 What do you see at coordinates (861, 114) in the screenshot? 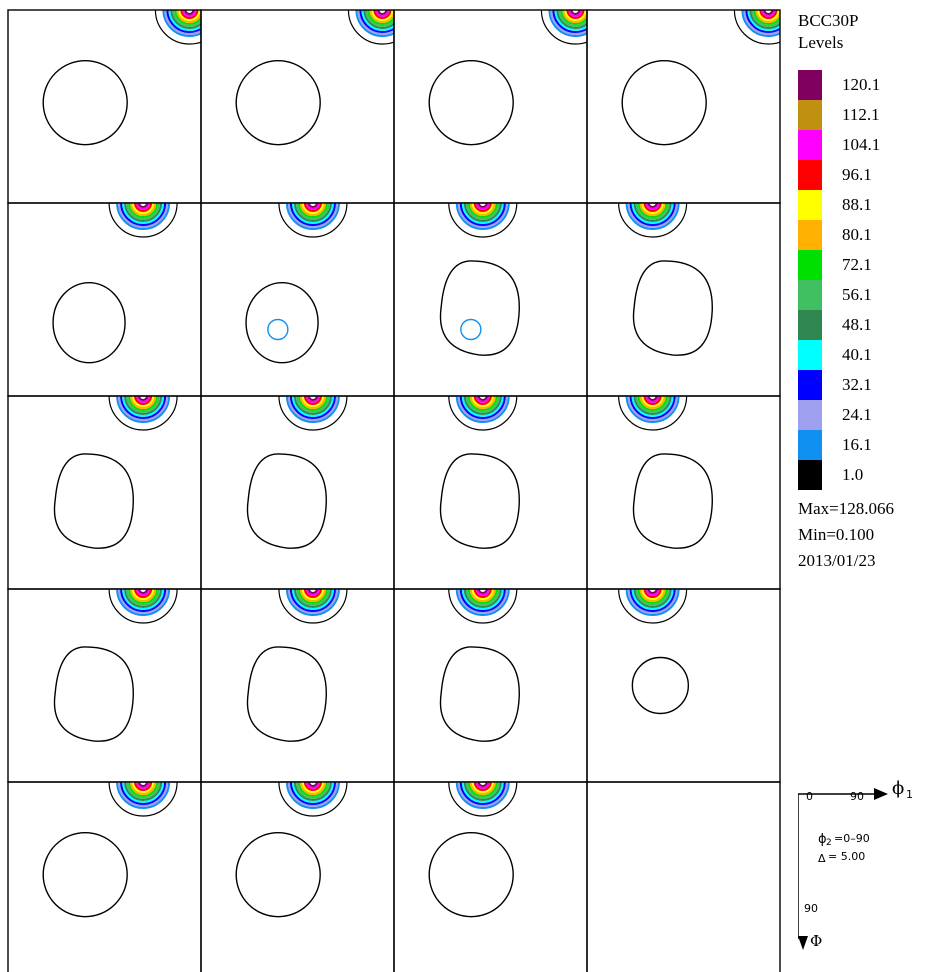
I see `legend-level-label: 112.1` at bounding box center [861, 114].